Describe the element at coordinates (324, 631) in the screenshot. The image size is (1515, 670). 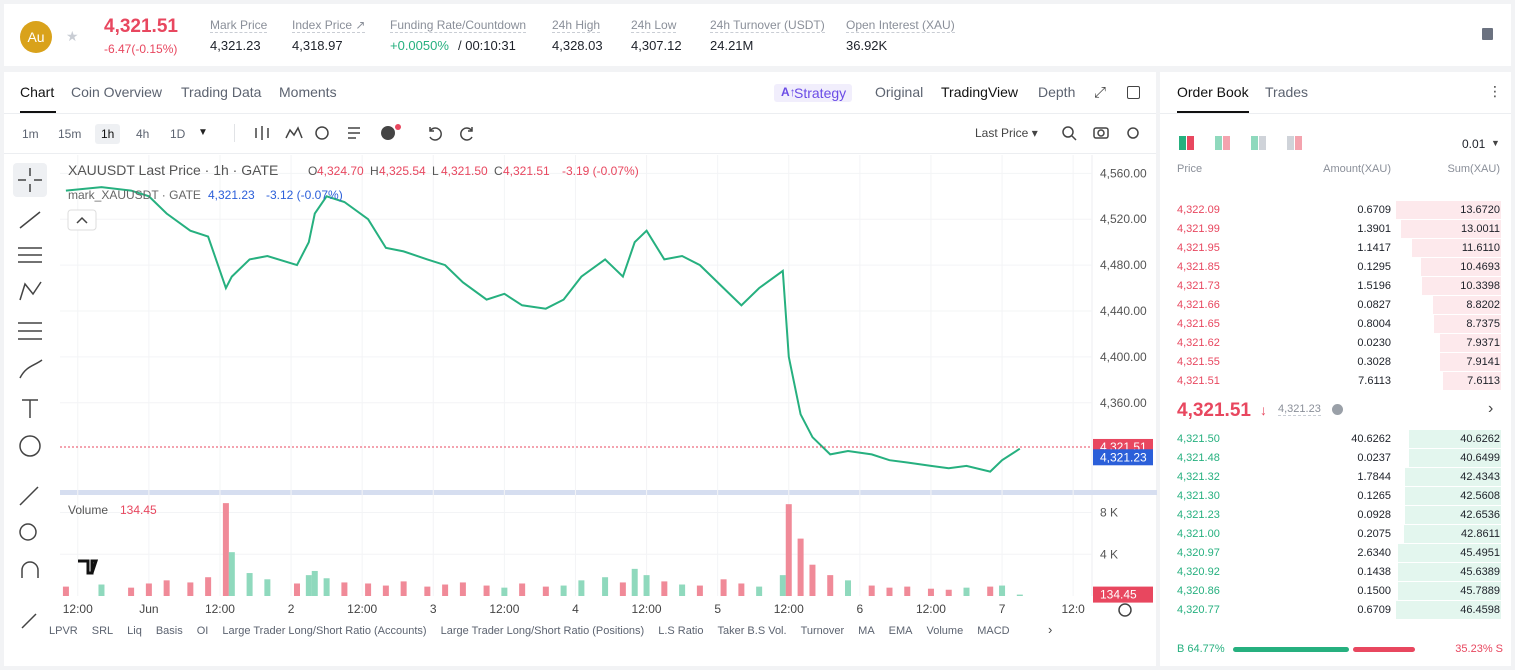
I see `indicator-tab: Large Trader Long/Short Ratio (Accounts)` at that location.